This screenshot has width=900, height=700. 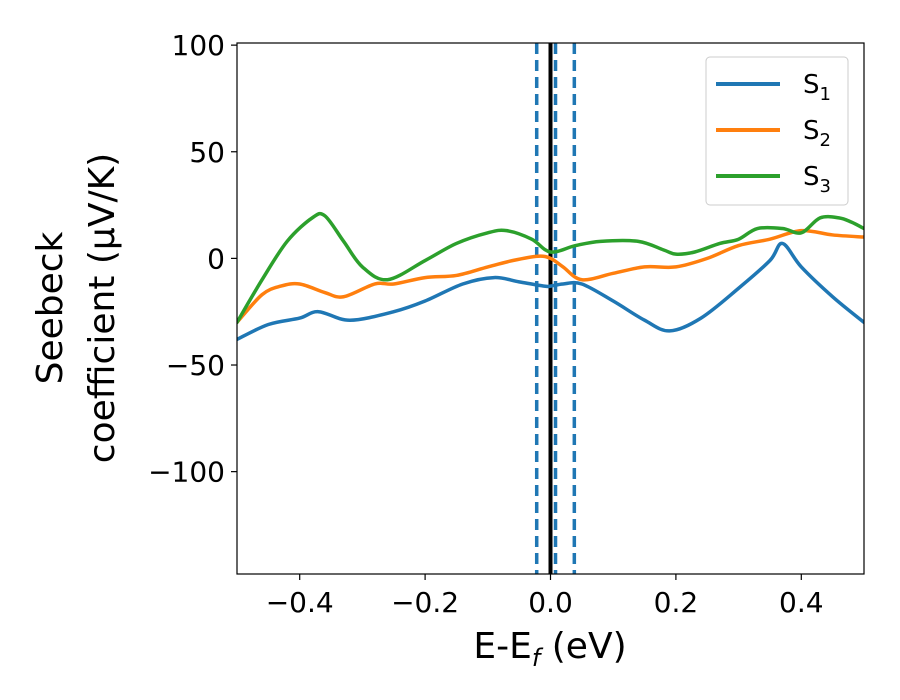 I want to click on series-line-s2, so click(x=550, y=276).